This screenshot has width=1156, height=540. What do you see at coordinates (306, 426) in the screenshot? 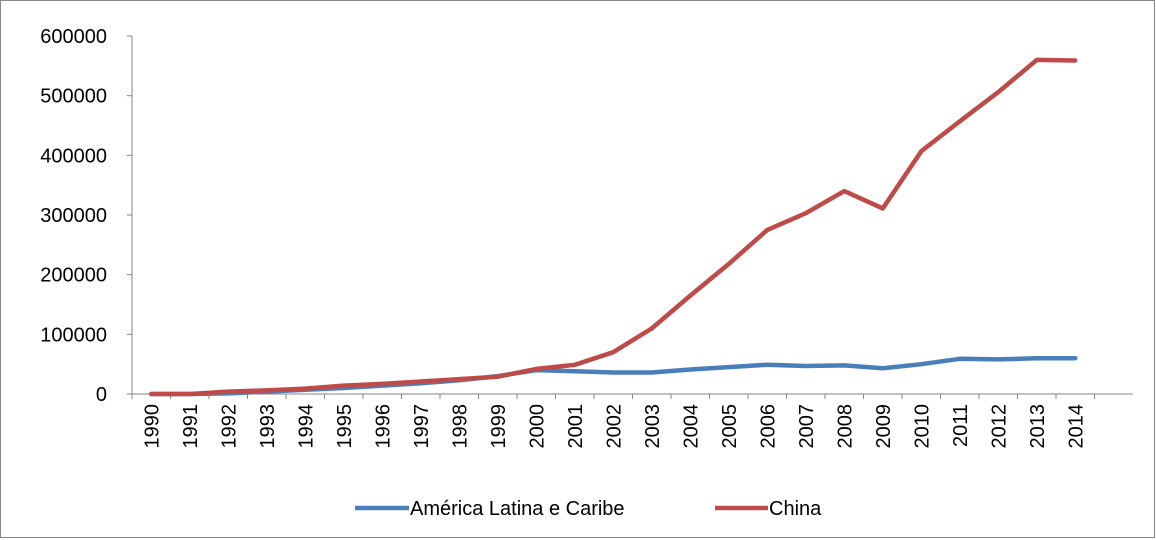
I see `x-tick-label: 1994` at bounding box center [306, 426].